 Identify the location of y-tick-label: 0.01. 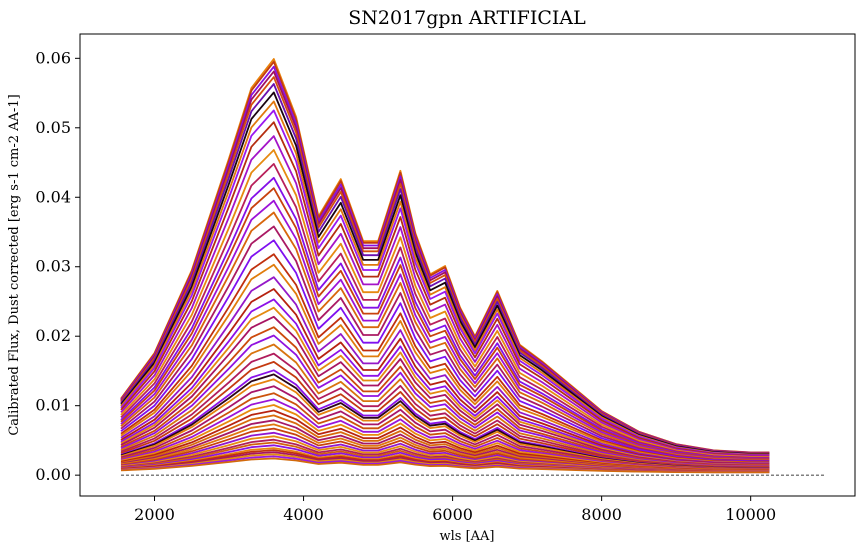
(53, 405).